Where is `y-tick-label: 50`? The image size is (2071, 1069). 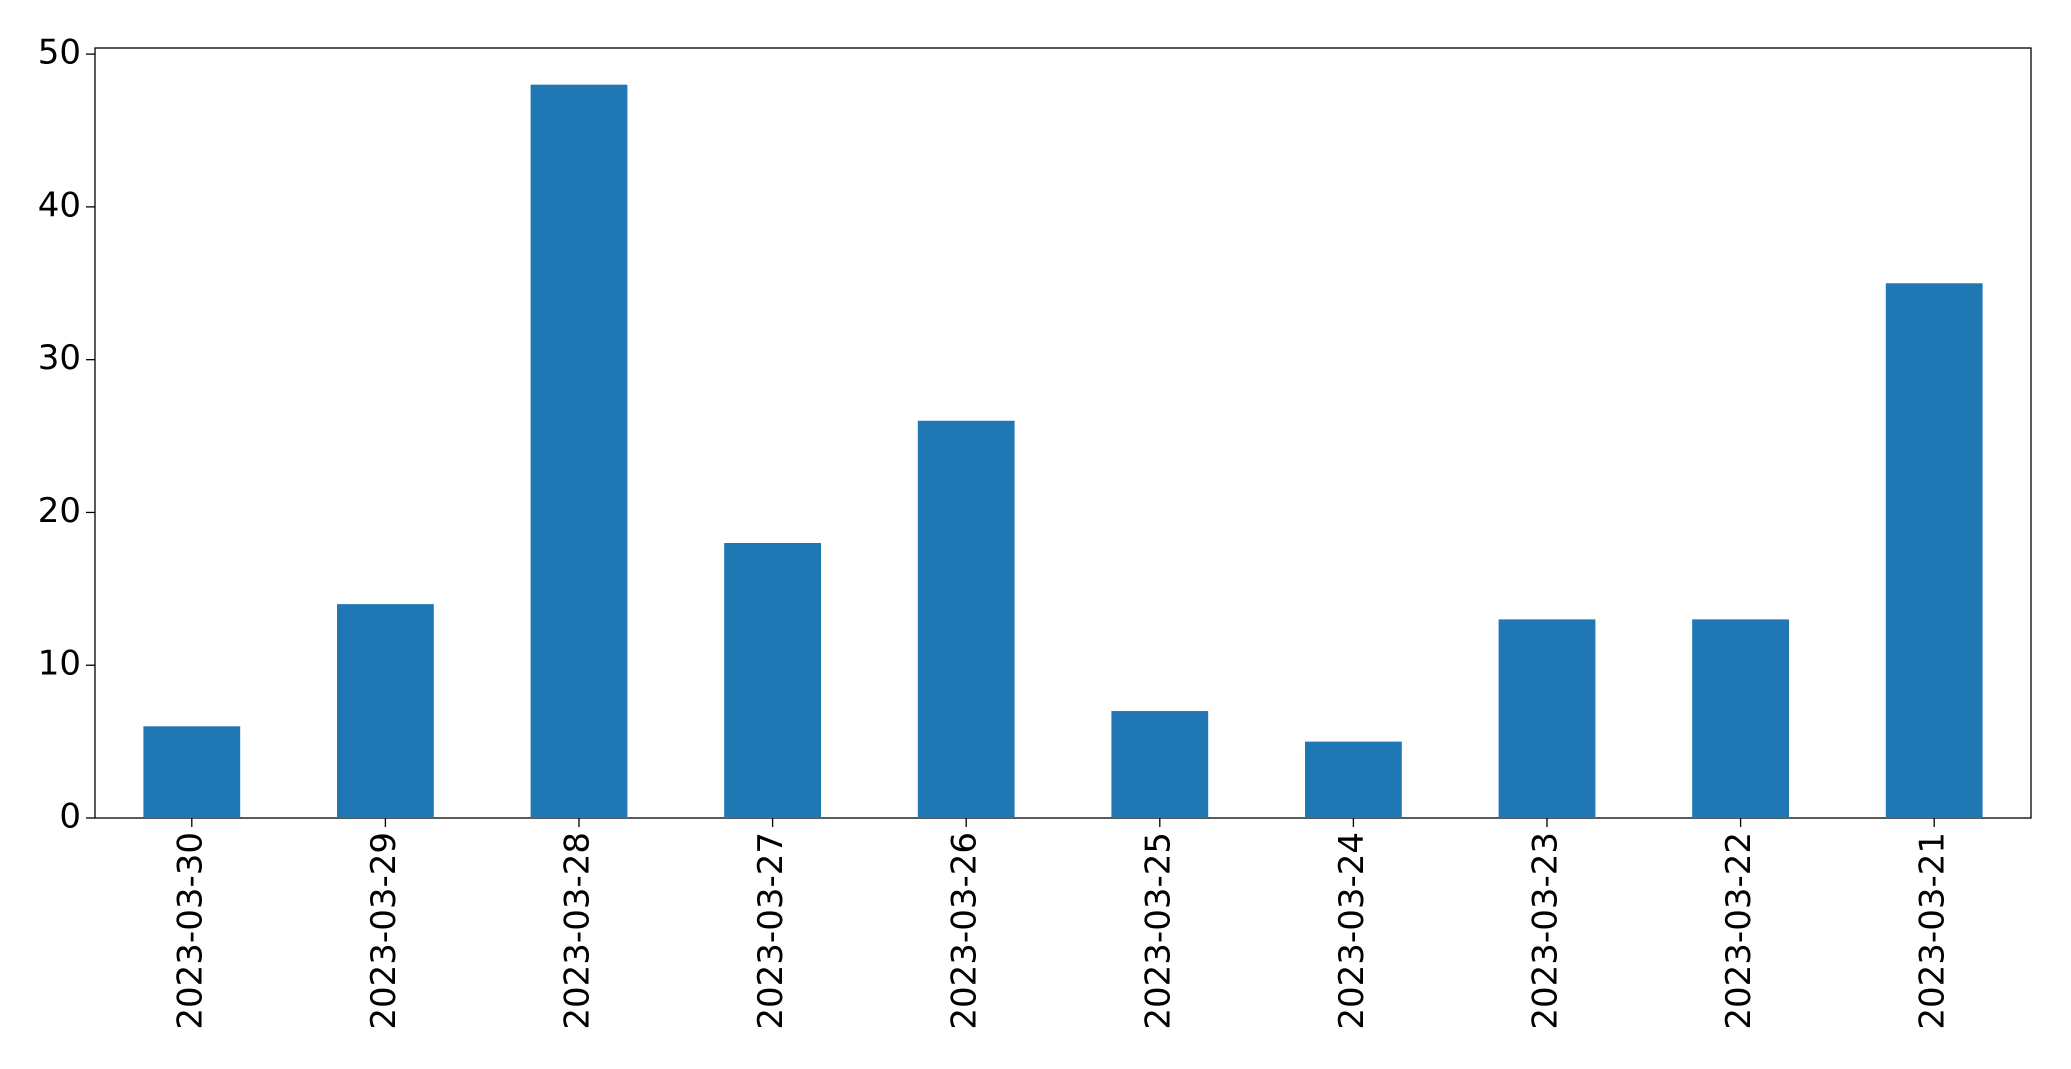 y-tick-label: 50 is located at coordinates (59, 53).